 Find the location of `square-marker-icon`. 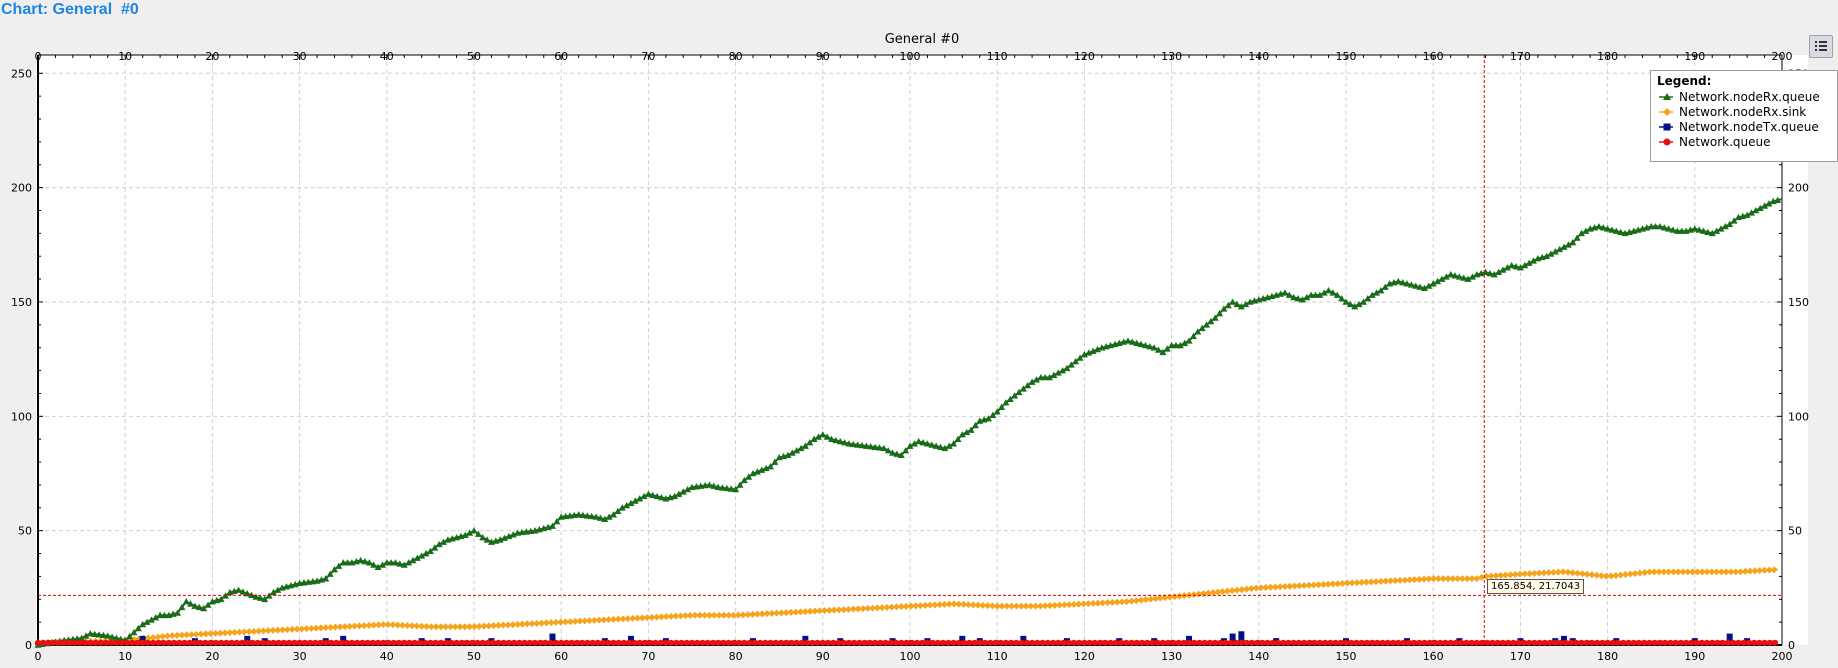

square-marker-icon is located at coordinates (1666, 126).